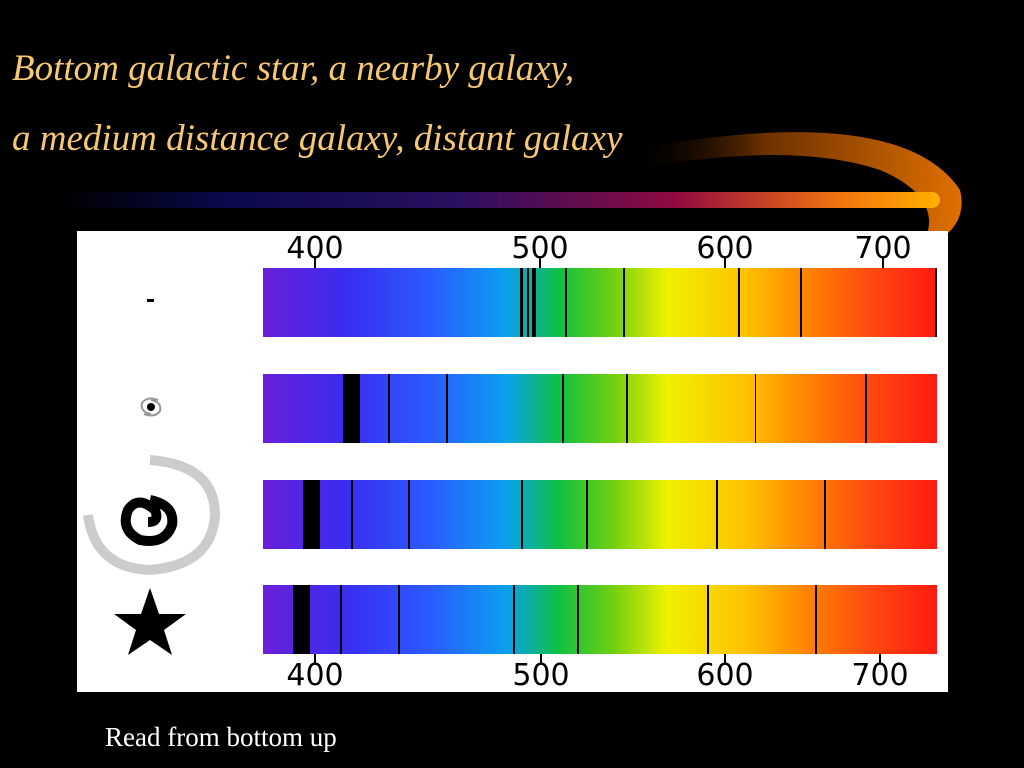 This screenshot has height=768, width=1024. I want to click on star-icon, so click(150, 621).